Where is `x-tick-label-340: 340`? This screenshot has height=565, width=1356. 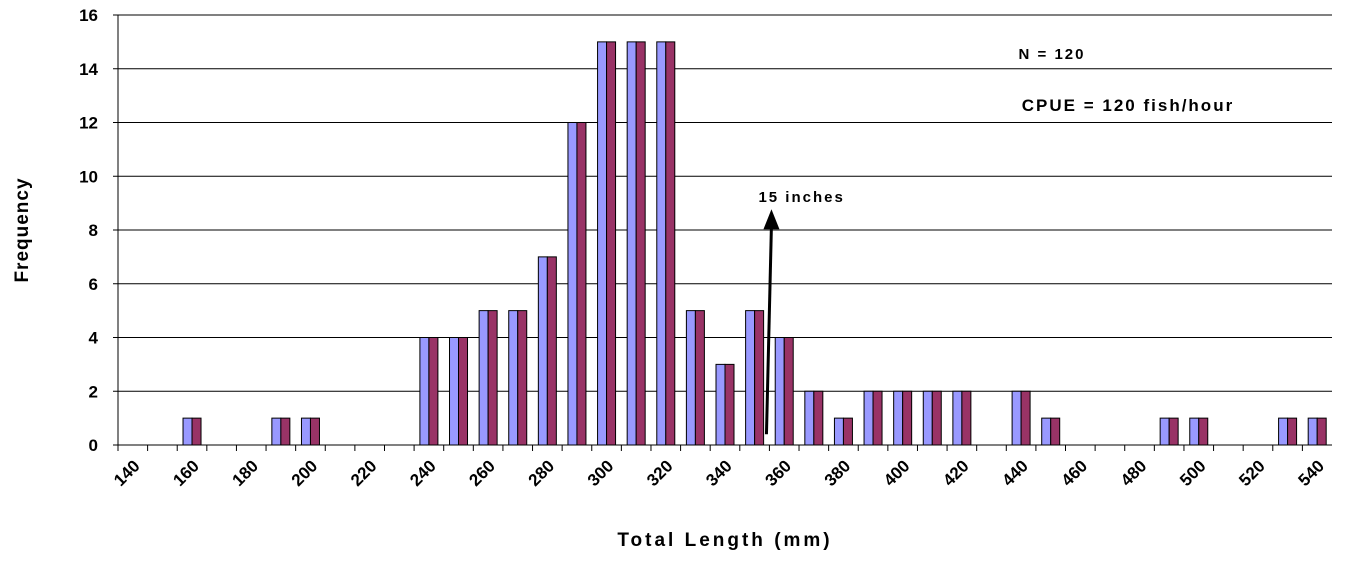 x-tick-label-340: 340 is located at coordinates (718, 472).